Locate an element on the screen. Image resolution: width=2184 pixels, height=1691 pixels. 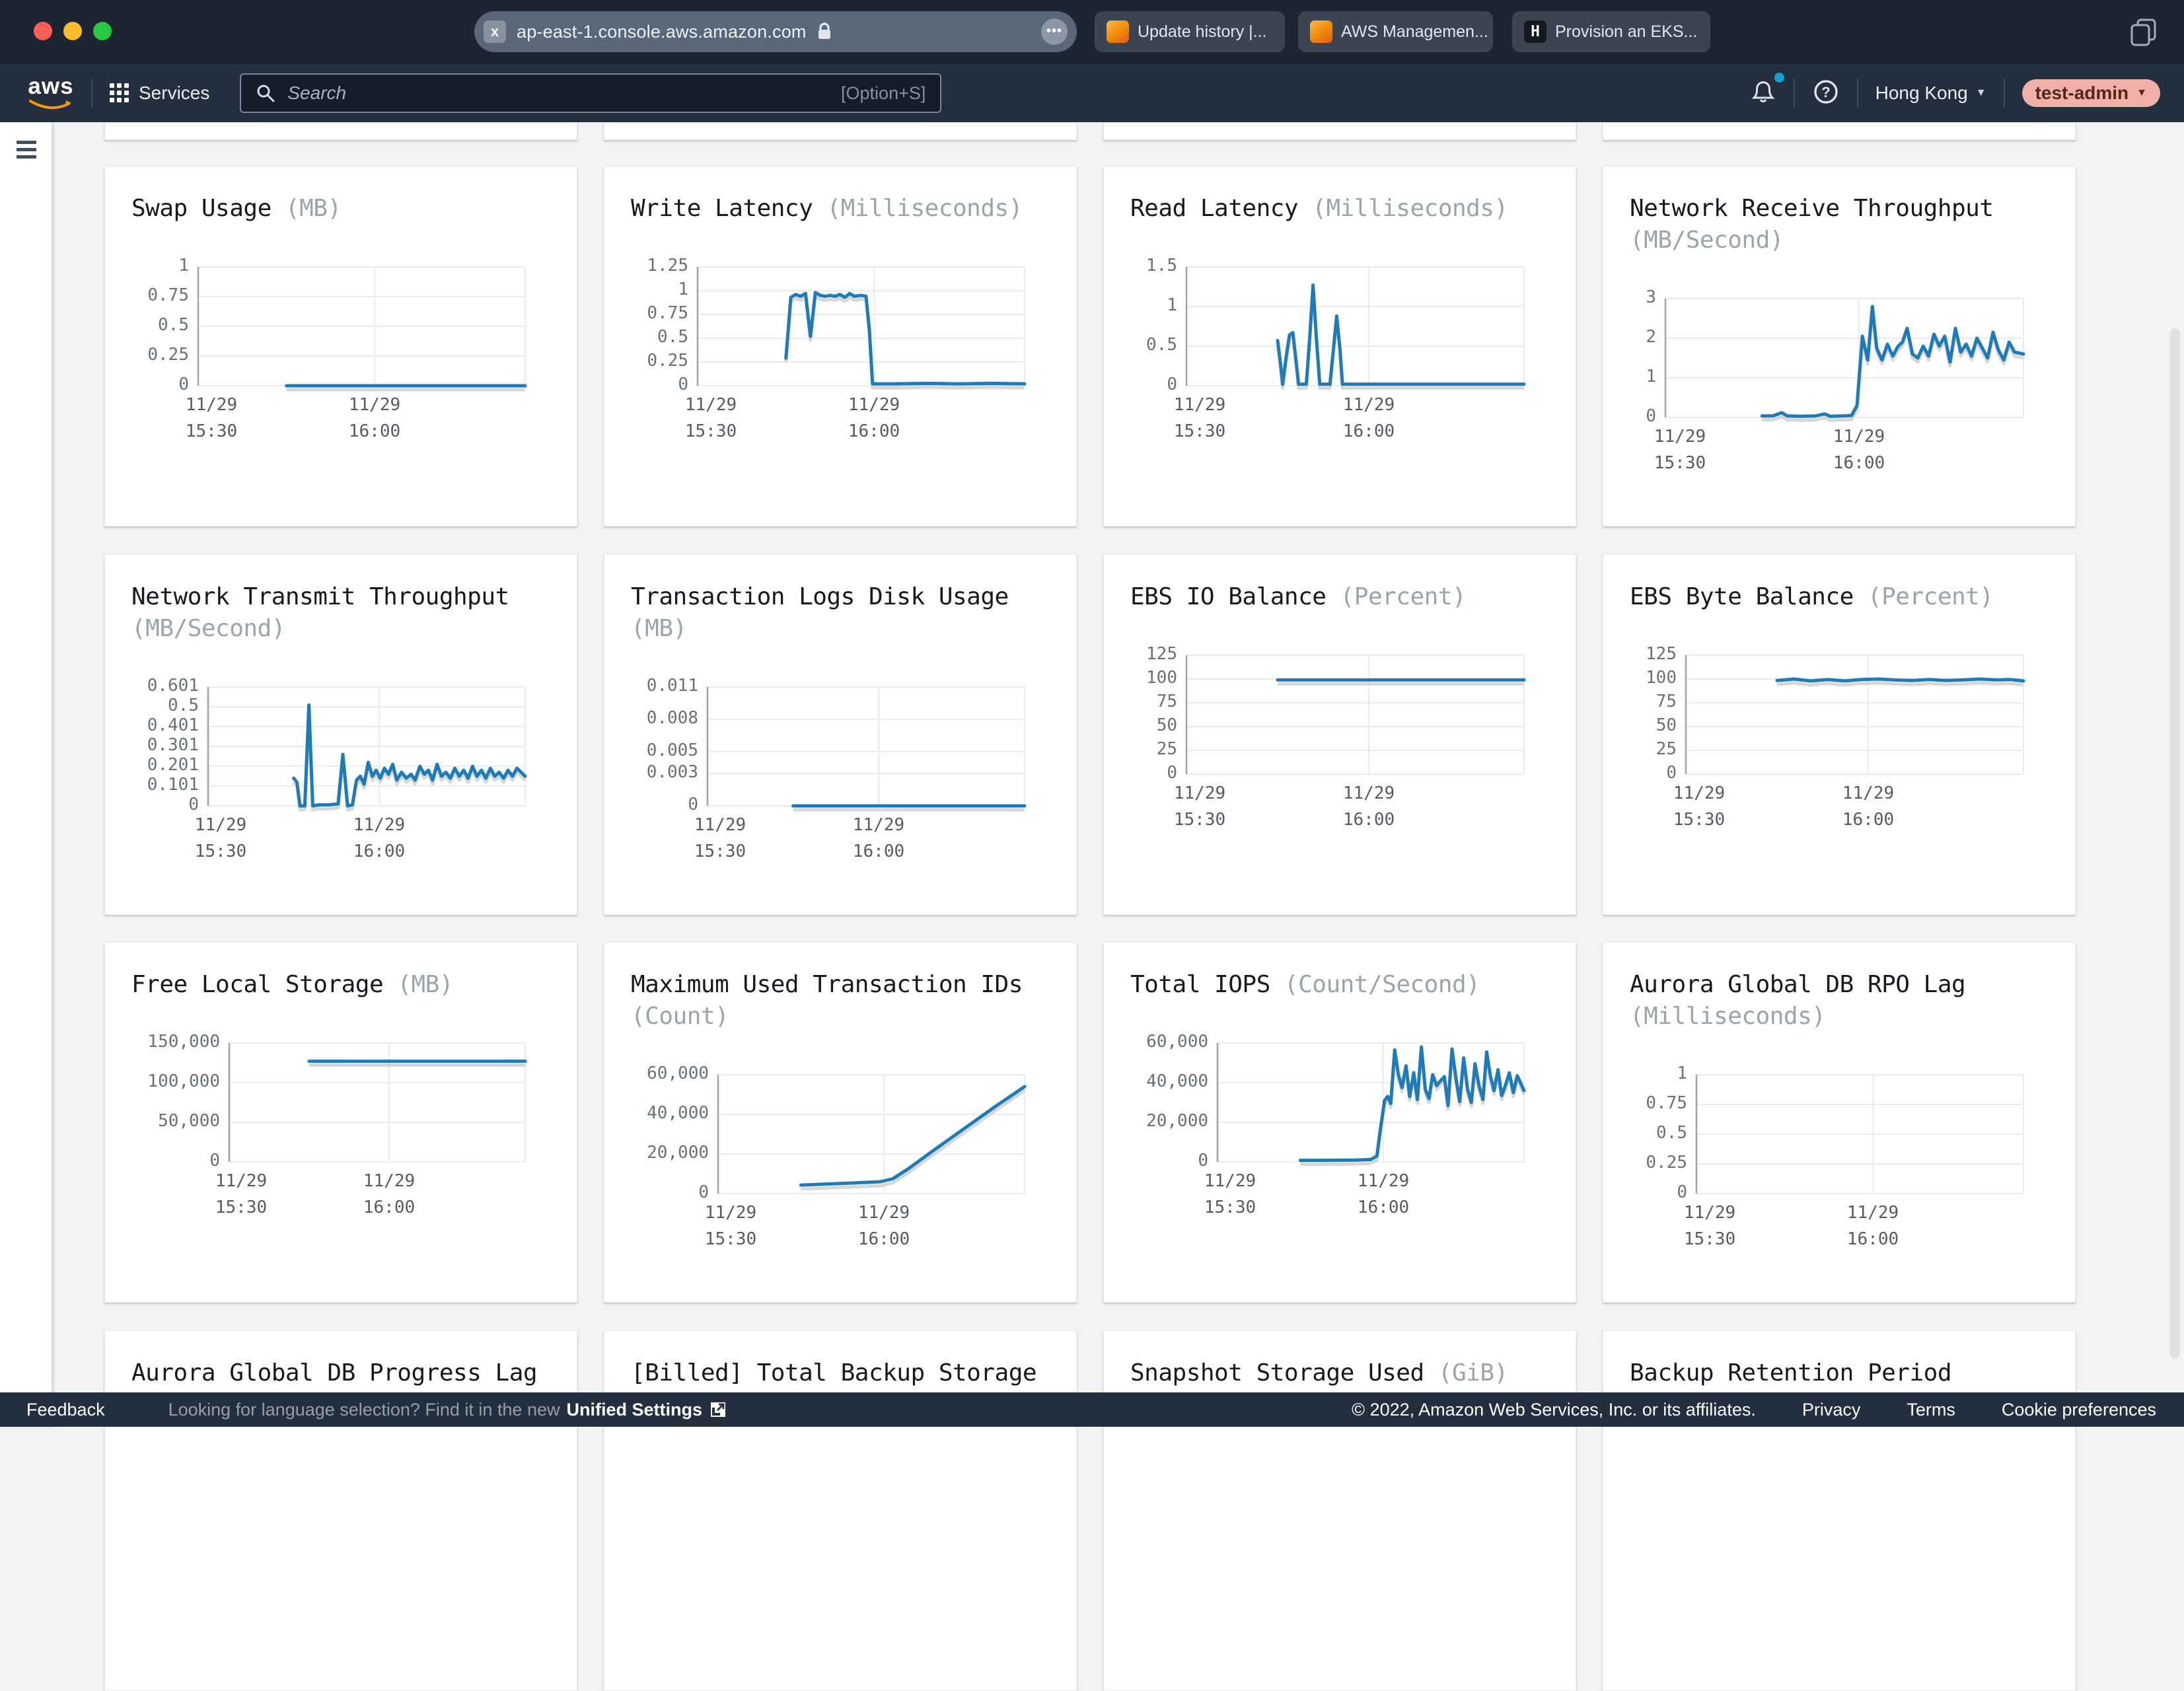
search-input: Search [Option+S] is located at coordinates (590, 93).